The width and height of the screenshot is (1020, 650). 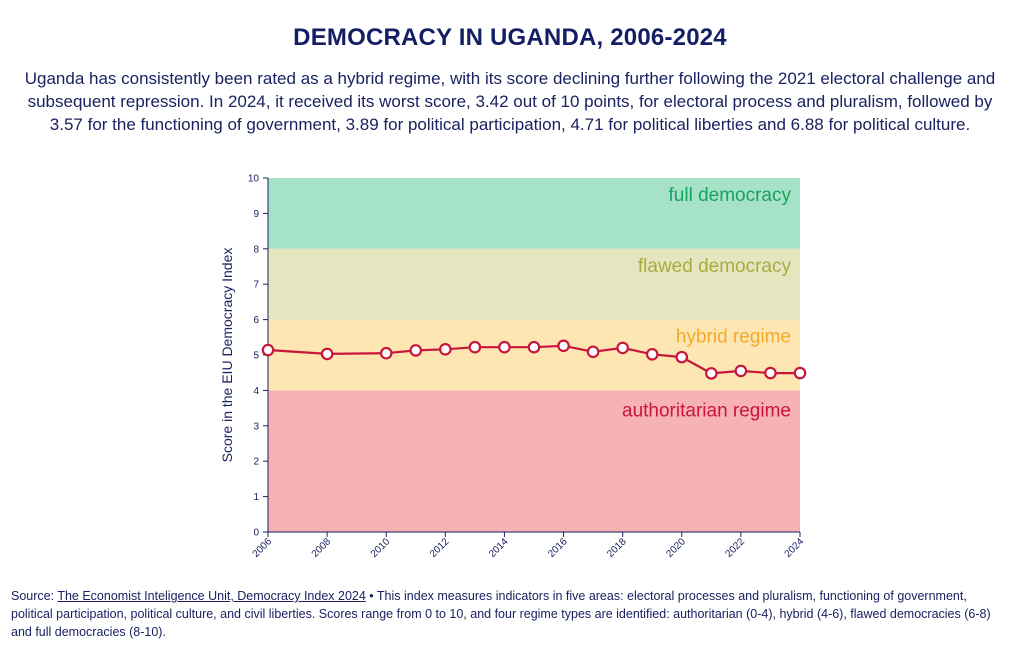 What do you see at coordinates (534, 284) in the screenshot?
I see `band-flawed-democracy` at bounding box center [534, 284].